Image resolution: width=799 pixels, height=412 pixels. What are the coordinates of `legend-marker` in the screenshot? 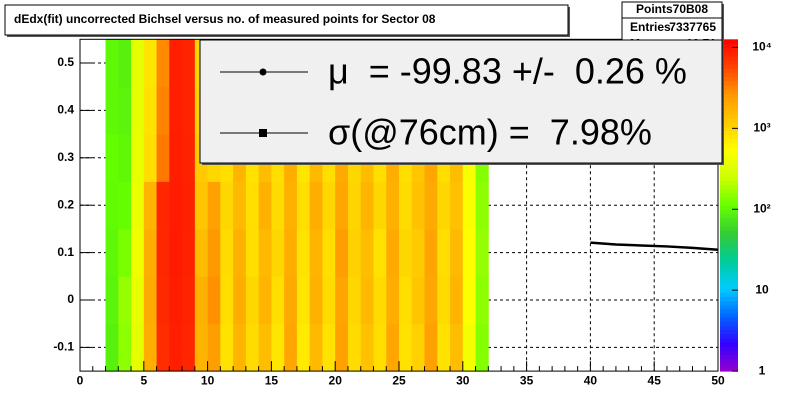 It's located at (263, 133).